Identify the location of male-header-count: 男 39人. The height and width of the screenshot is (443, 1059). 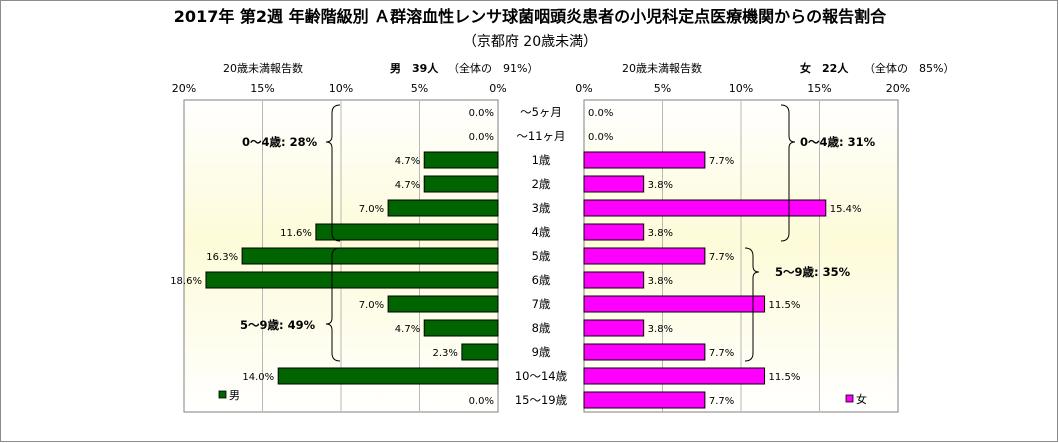
(414, 68).